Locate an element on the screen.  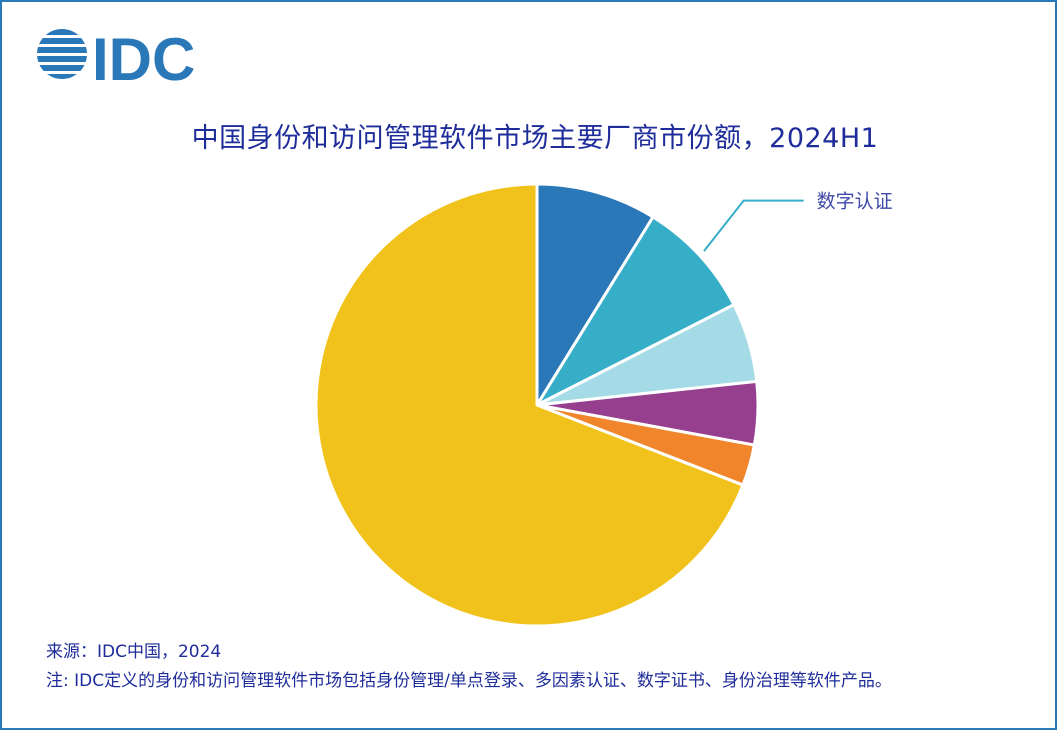
idc-logo: IDC is located at coordinates (116, 56).